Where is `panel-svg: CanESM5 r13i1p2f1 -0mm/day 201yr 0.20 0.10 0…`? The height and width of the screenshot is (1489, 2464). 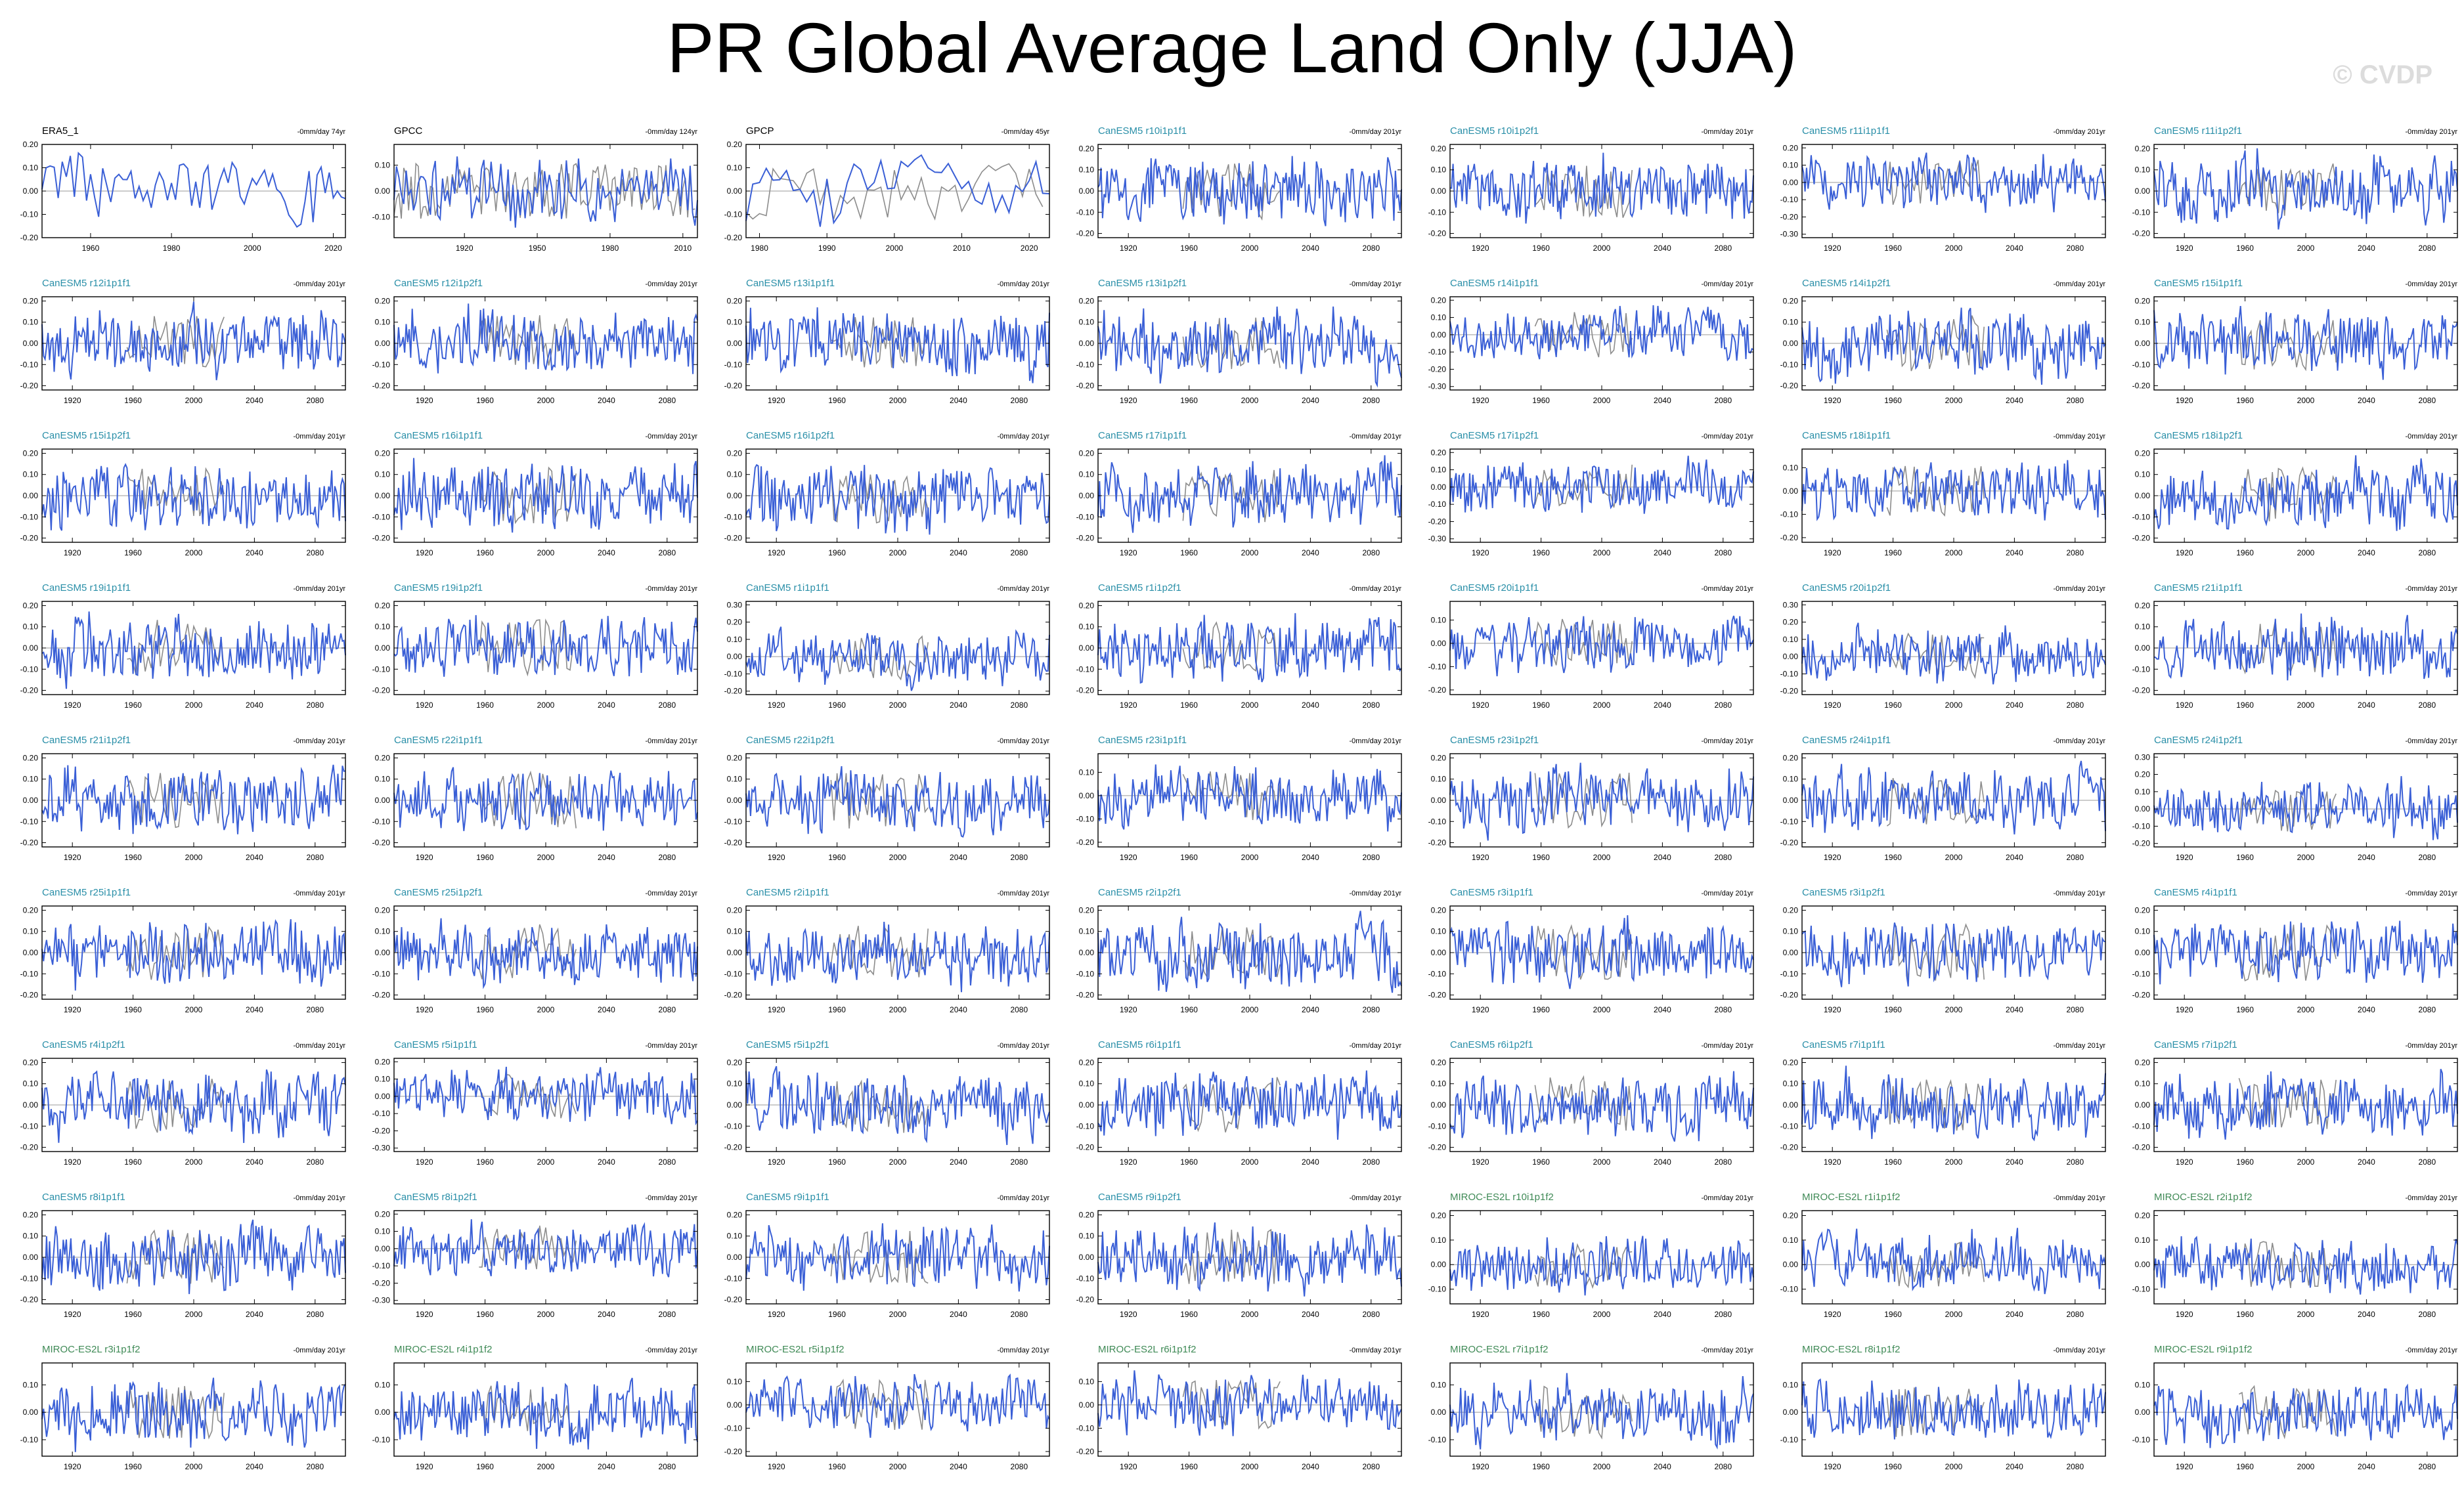 panel-svg: CanESM5 r13i1p2f1 -0mm/day 201yr 0.20 0.10 0… is located at coordinates (1239, 341).